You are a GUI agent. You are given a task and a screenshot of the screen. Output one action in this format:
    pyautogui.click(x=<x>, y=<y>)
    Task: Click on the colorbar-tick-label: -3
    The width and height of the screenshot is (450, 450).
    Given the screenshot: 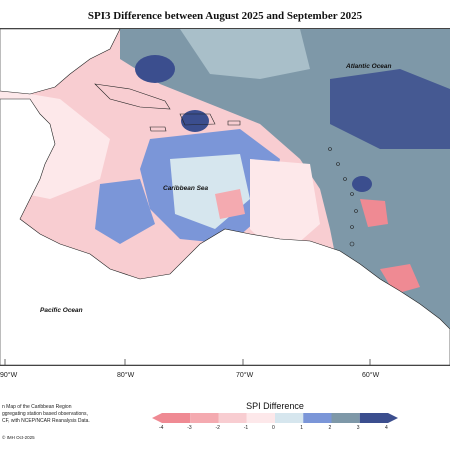 What is the action you would take?
    pyautogui.click(x=189, y=428)
    